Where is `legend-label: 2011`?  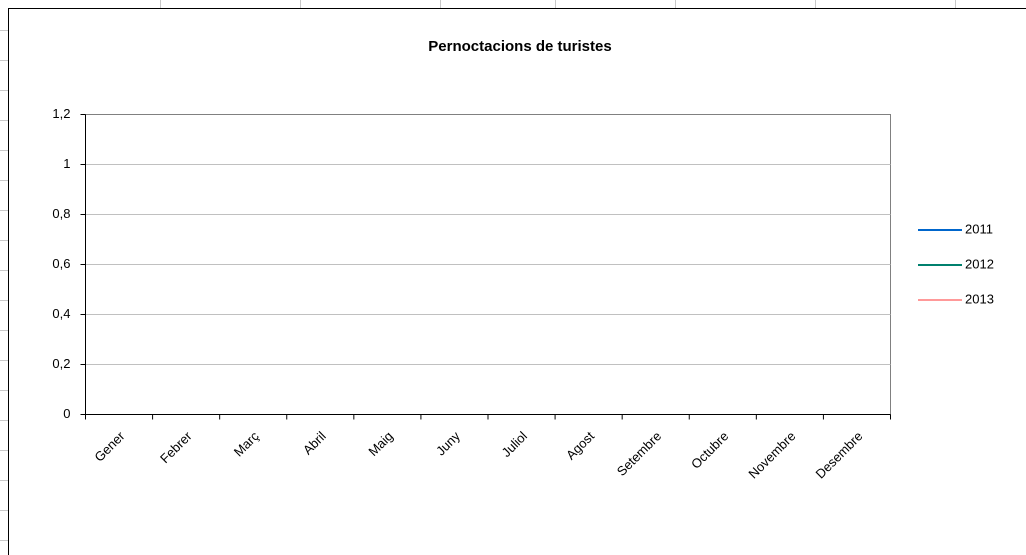 legend-label: 2011 is located at coordinates (979, 228).